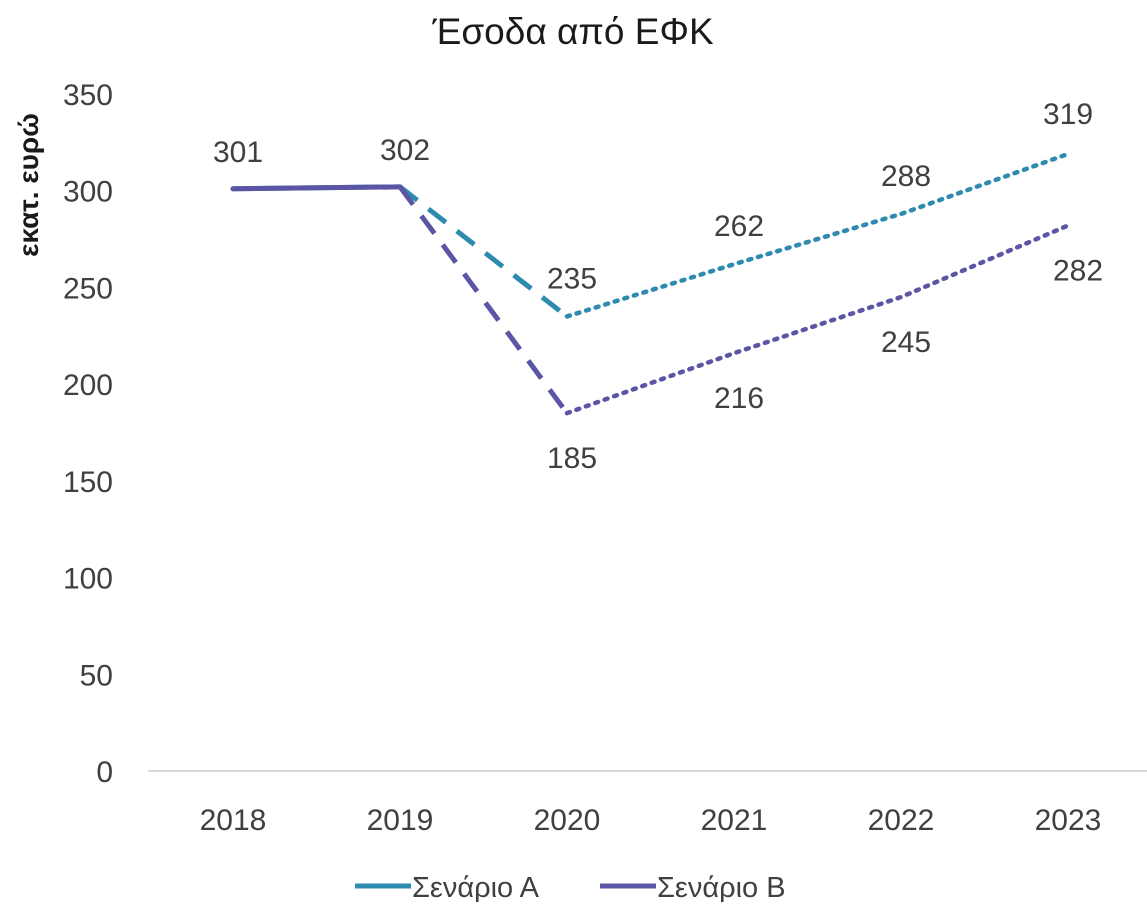 The width and height of the screenshot is (1147, 907). What do you see at coordinates (570, 888) in the screenshot?
I see `legend: Σενάριο Α Σενάριο Β` at bounding box center [570, 888].